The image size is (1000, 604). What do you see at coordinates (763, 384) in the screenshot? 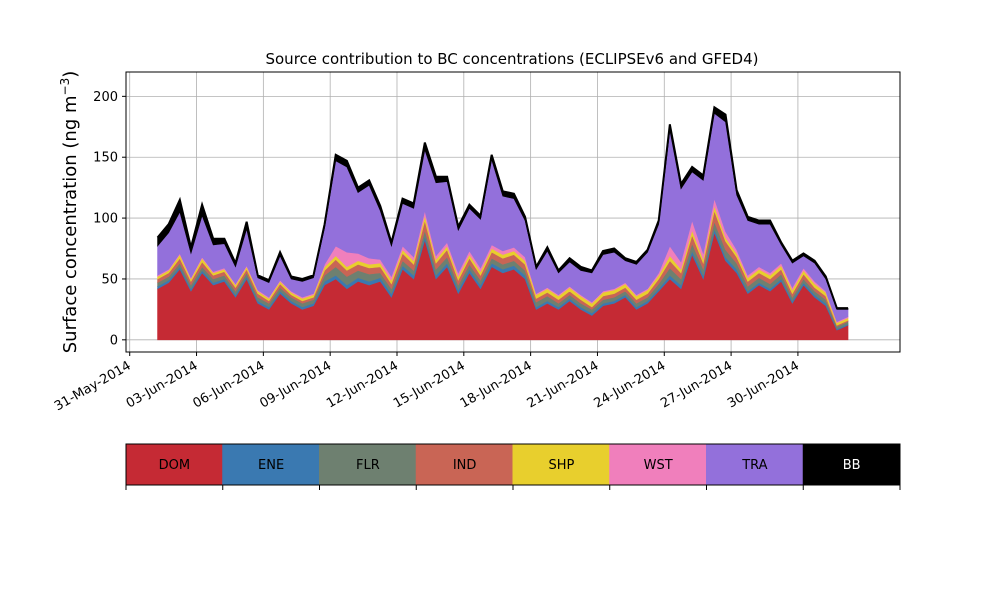
I see `x-tick-label: 30-Jun-2014` at bounding box center [763, 384].